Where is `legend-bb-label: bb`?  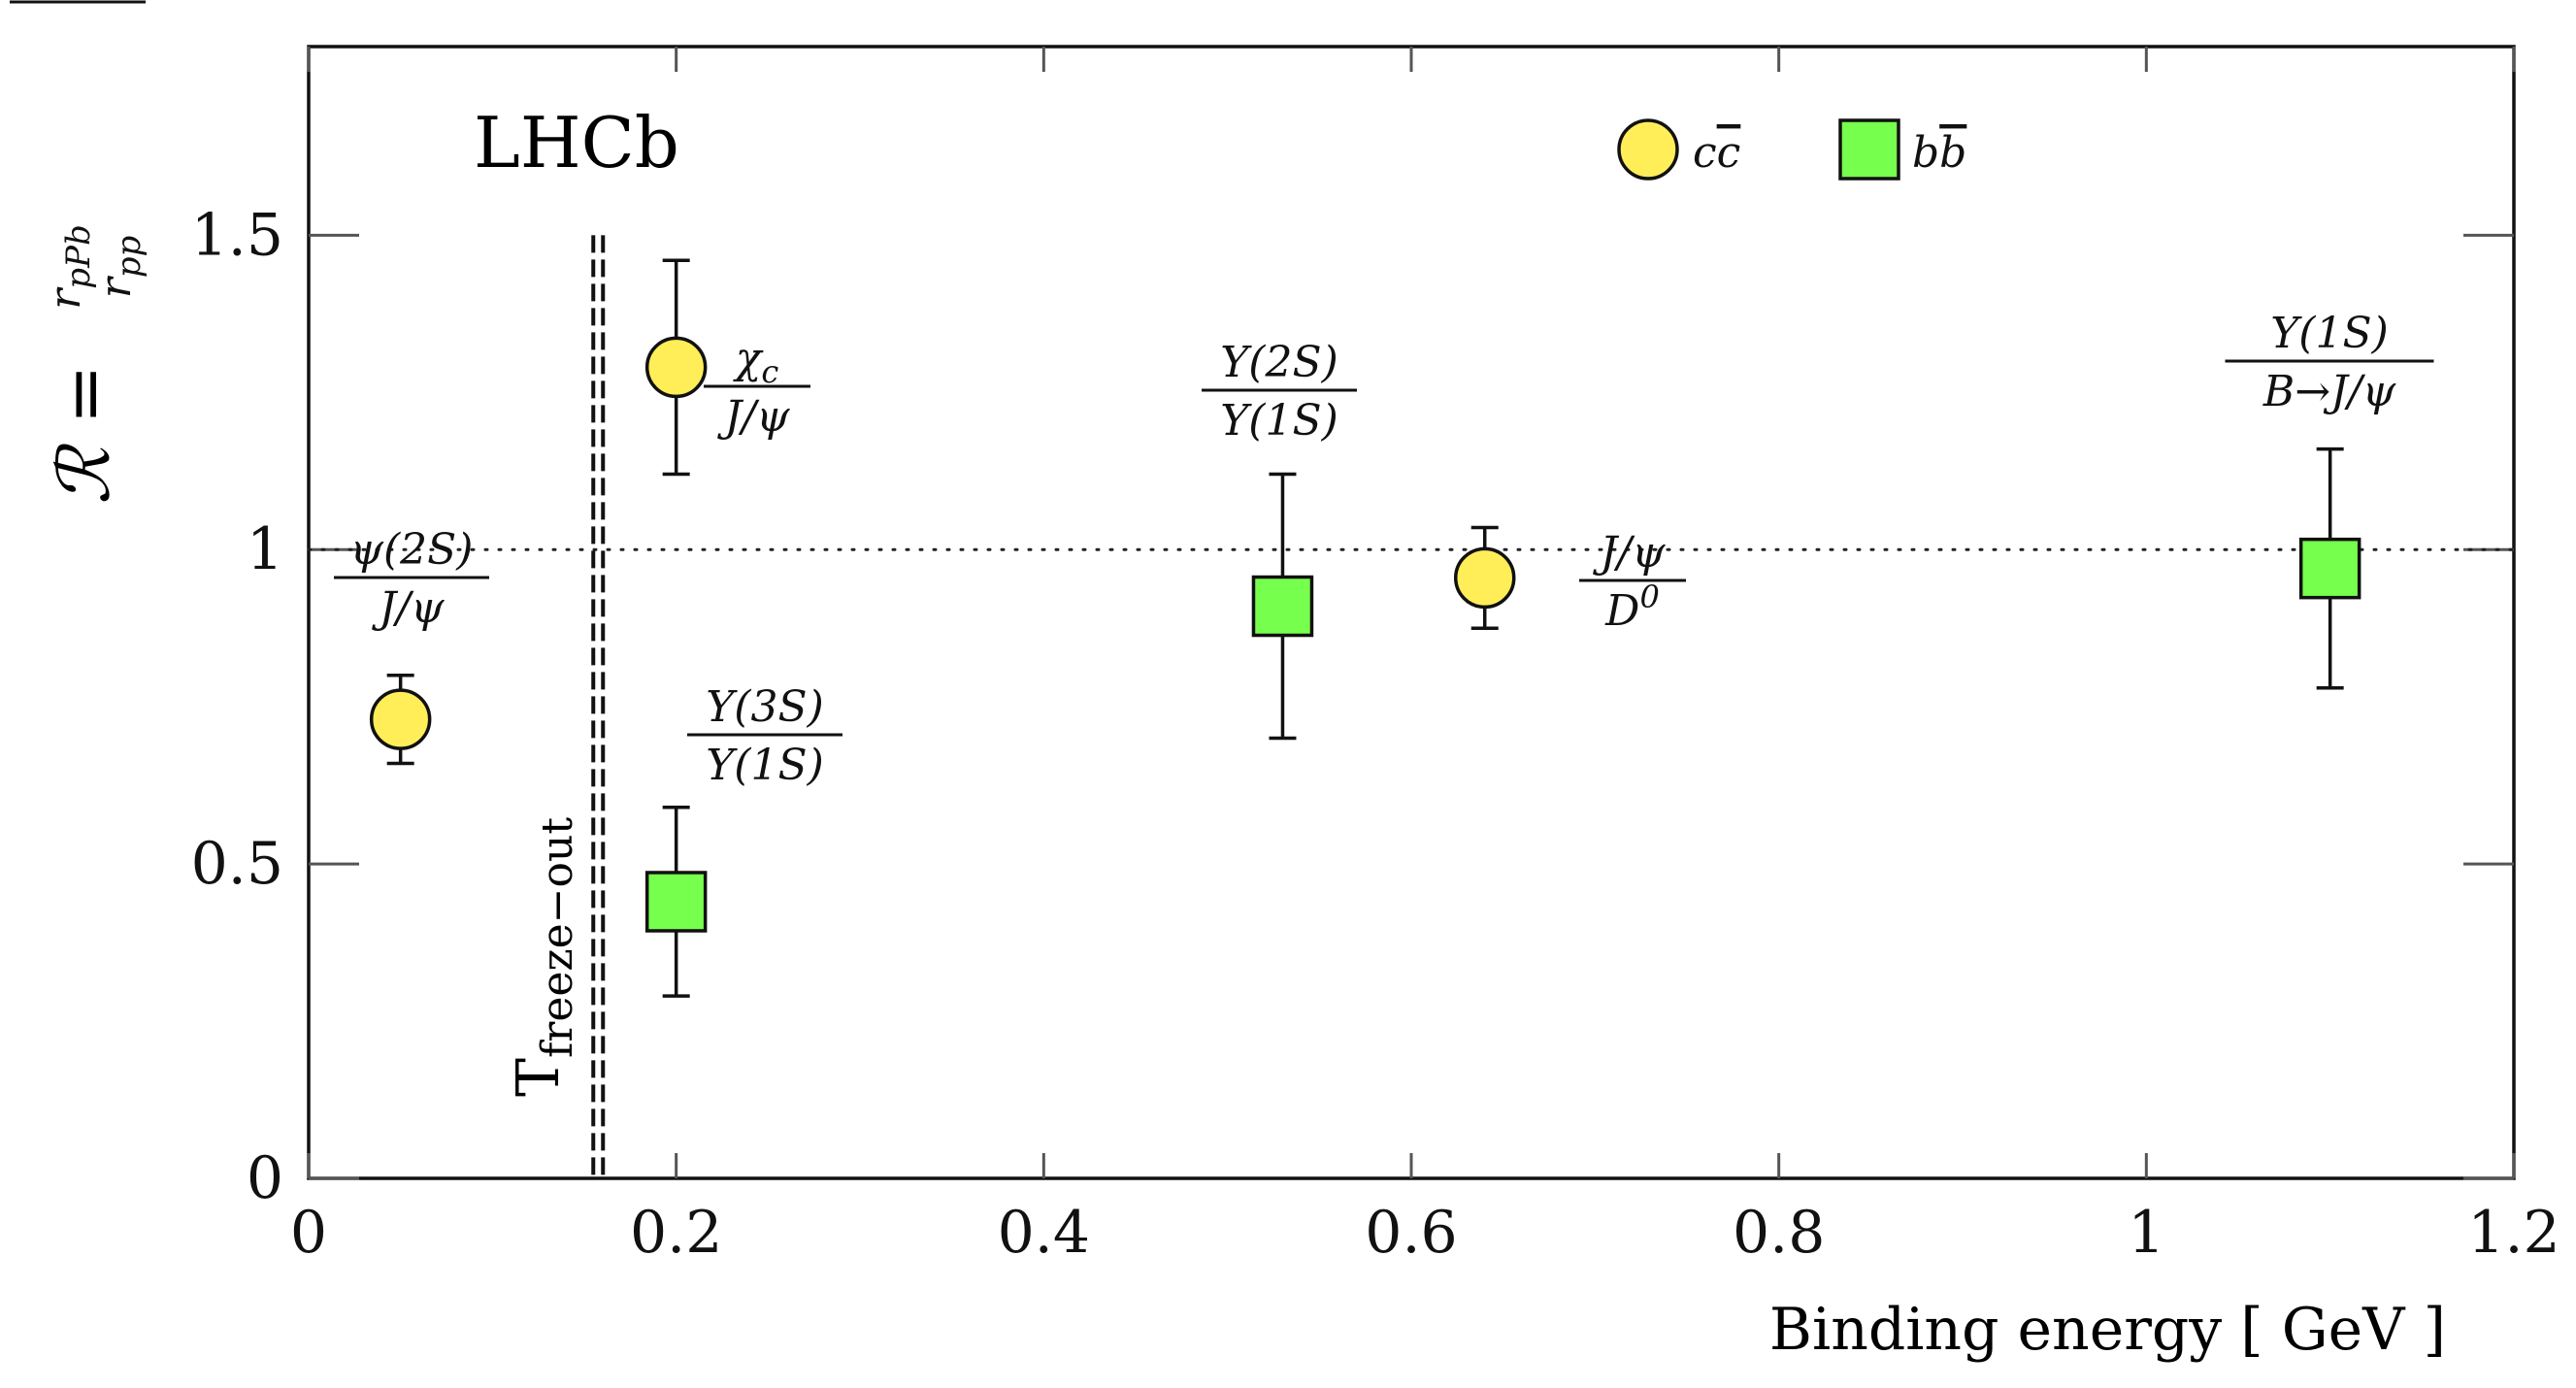 legend-bb-label: bb is located at coordinates (1939, 153).